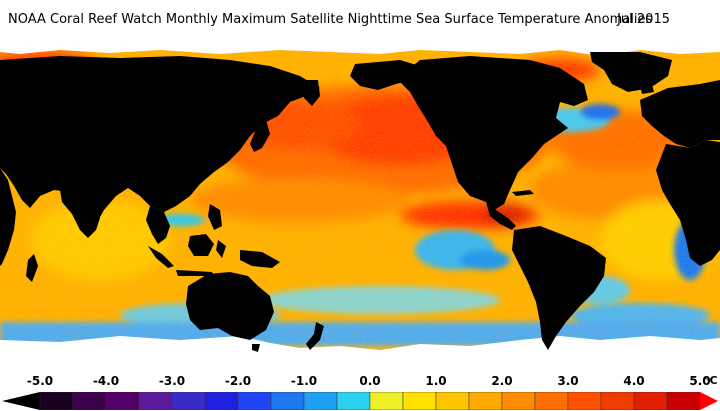 Image resolution: width=720 pixels, height=411 pixels. I want to click on colorbar-under-arrow, so click(21, 401).